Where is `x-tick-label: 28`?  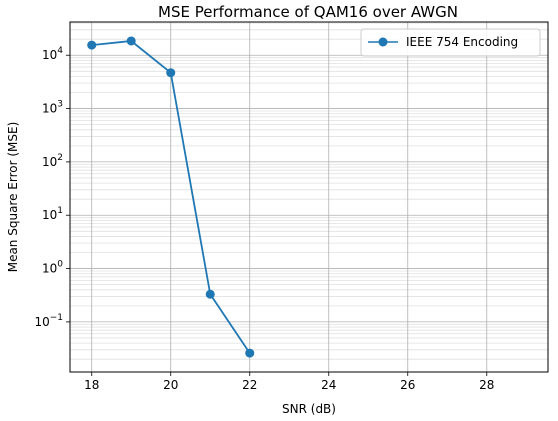 x-tick-label: 28 is located at coordinates (486, 385).